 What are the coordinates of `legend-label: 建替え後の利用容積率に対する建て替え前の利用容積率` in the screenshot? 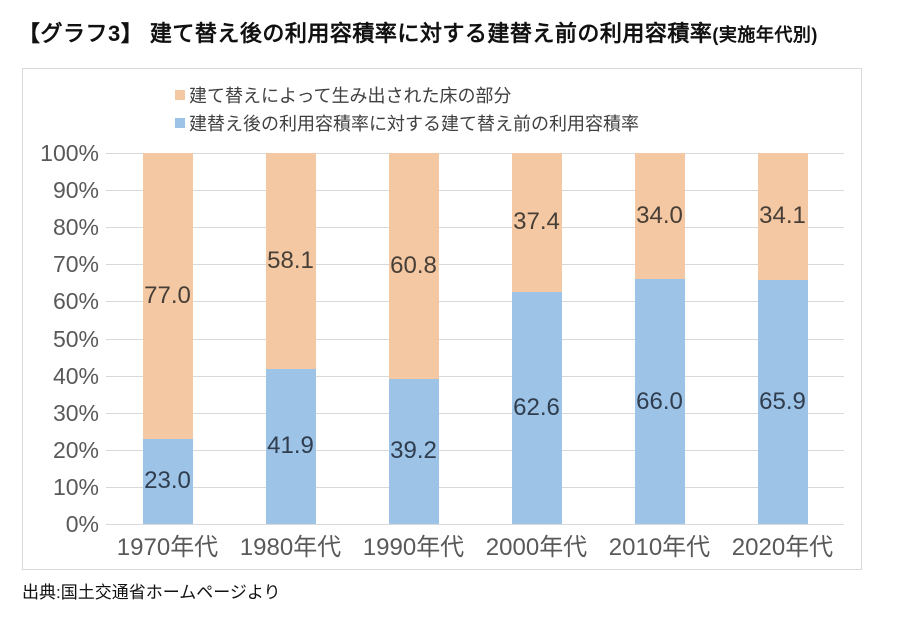 It's located at (414, 124).